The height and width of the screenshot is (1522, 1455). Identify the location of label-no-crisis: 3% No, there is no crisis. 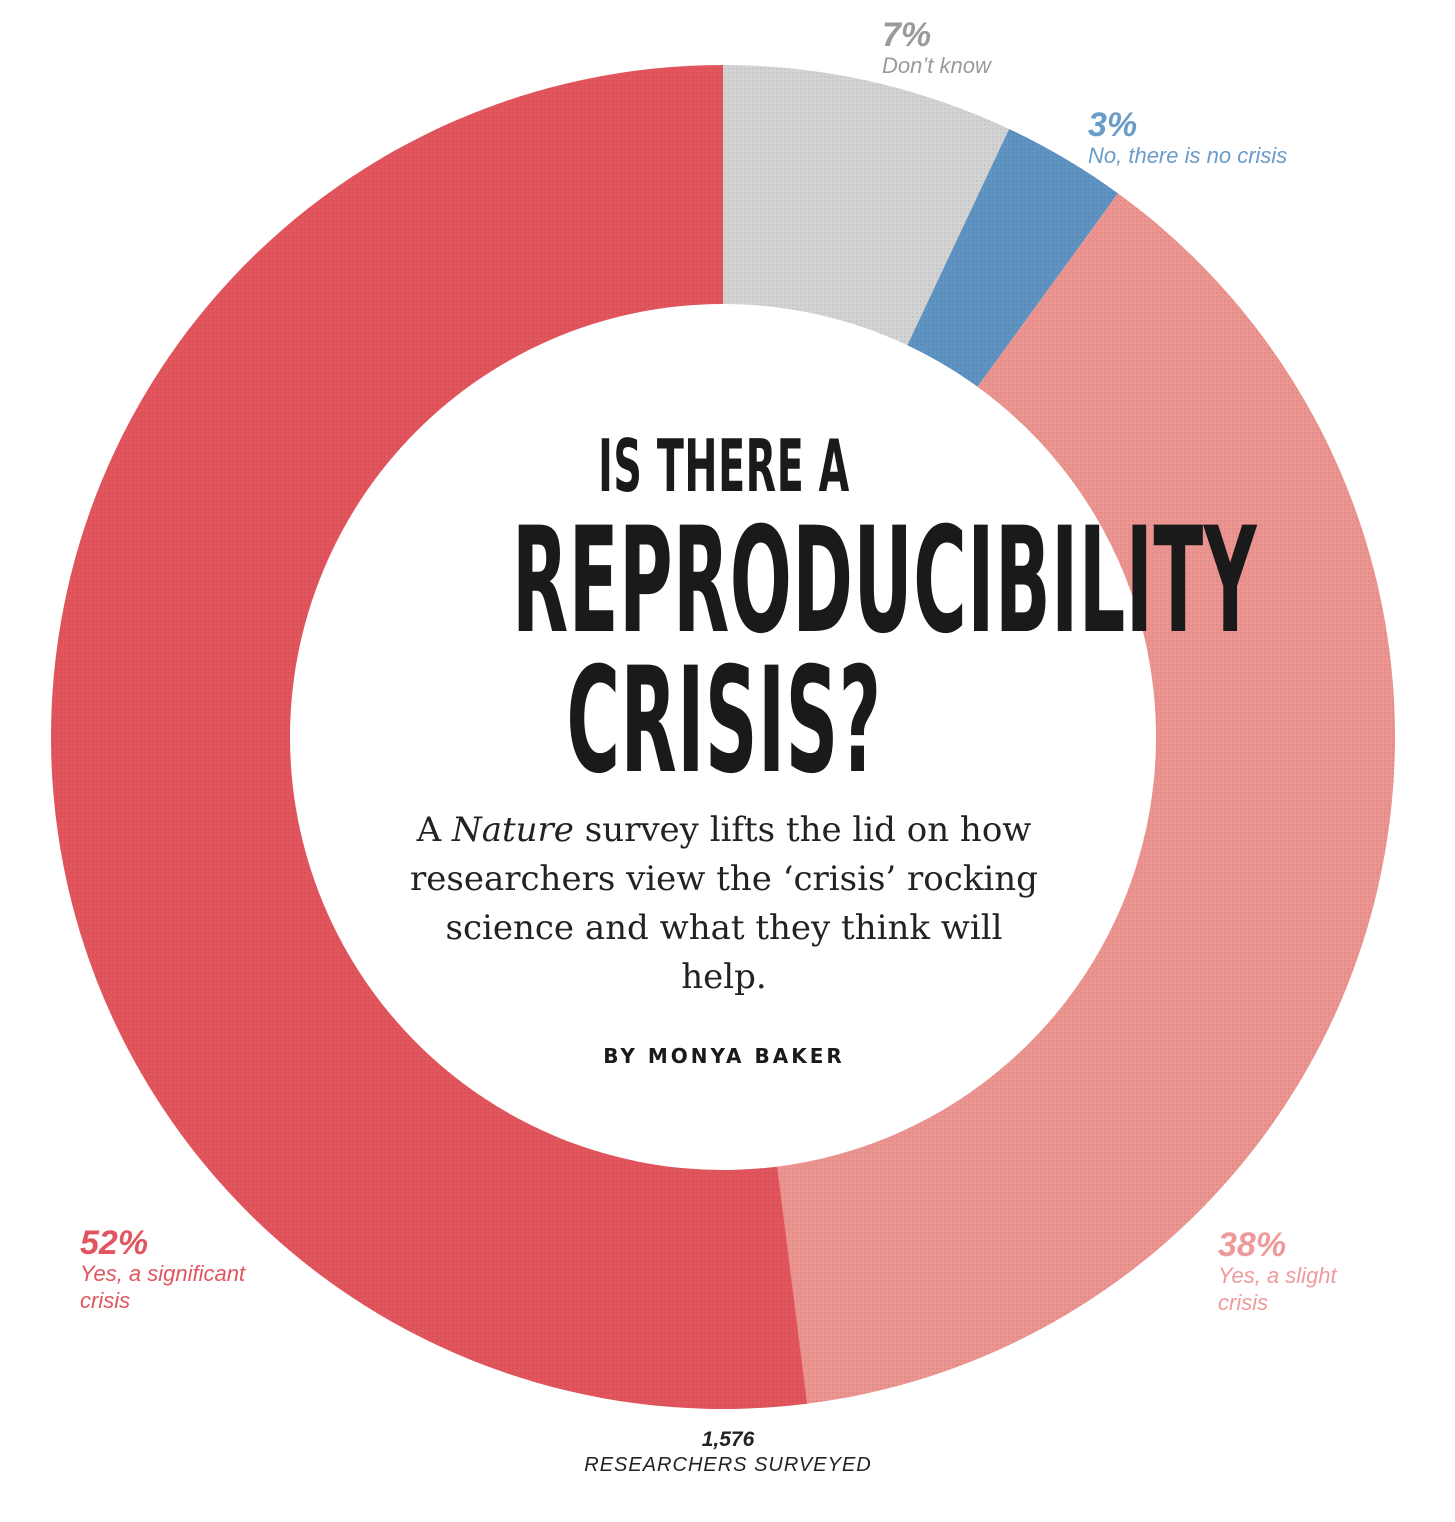
(1187, 138).